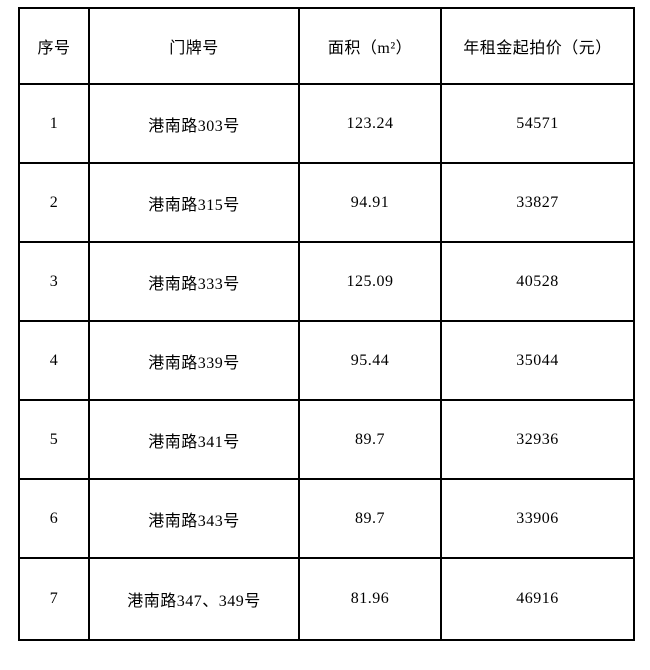 The width and height of the screenshot is (650, 670). Describe the element at coordinates (54, 518) in the screenshot. I see `cell-index: 6` at that location.